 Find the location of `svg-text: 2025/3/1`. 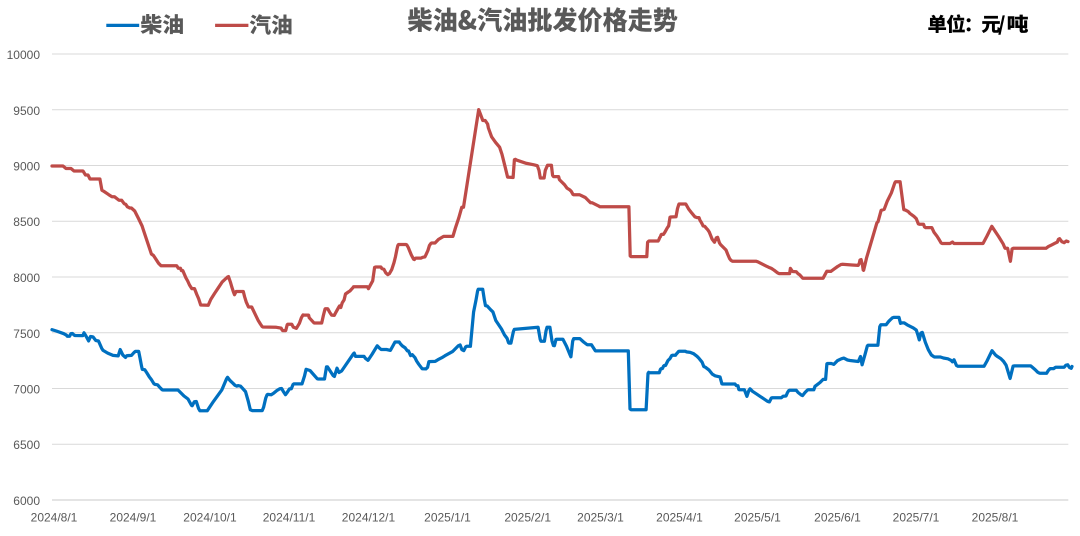

svg-text: 2025/3/1 is located at coordinates (600, 518).